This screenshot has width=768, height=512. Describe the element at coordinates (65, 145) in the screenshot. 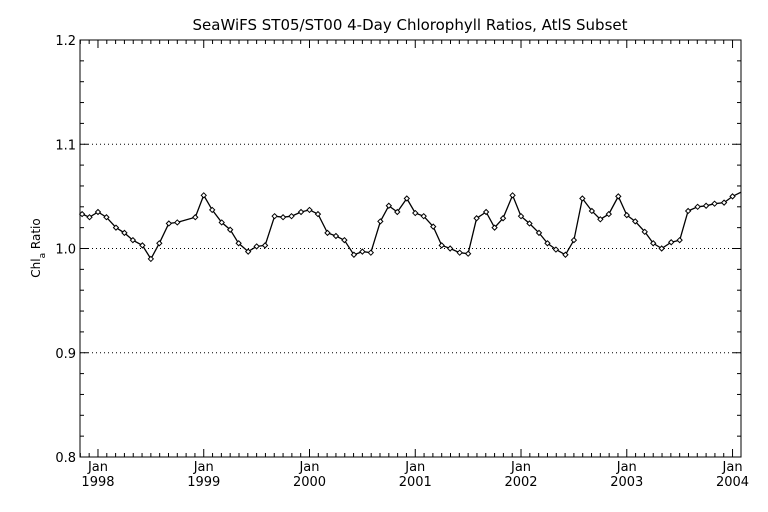

I see `y-tick-label-3: 1.1` at that location.